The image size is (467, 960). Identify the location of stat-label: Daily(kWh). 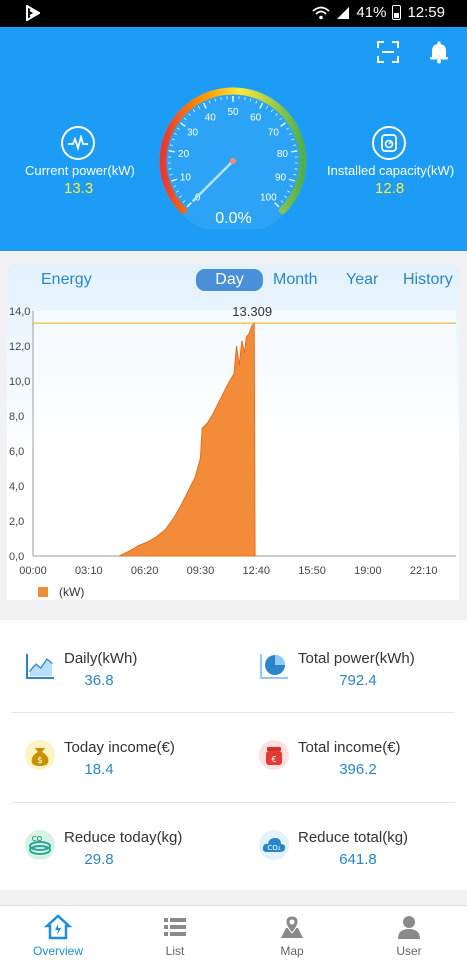
(101, 658).